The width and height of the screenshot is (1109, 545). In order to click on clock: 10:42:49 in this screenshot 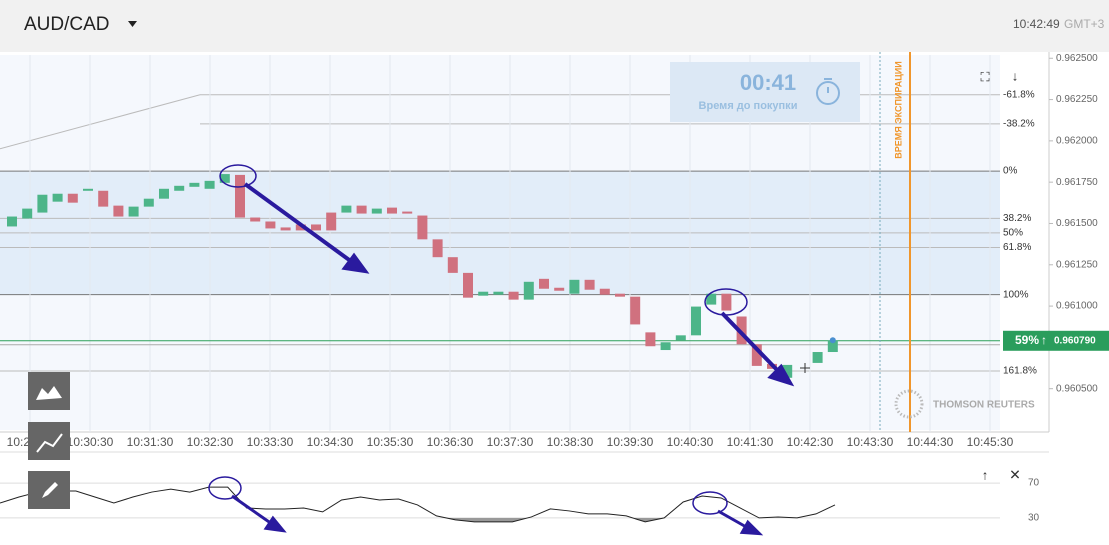, I will do `click(1036, 24)`.